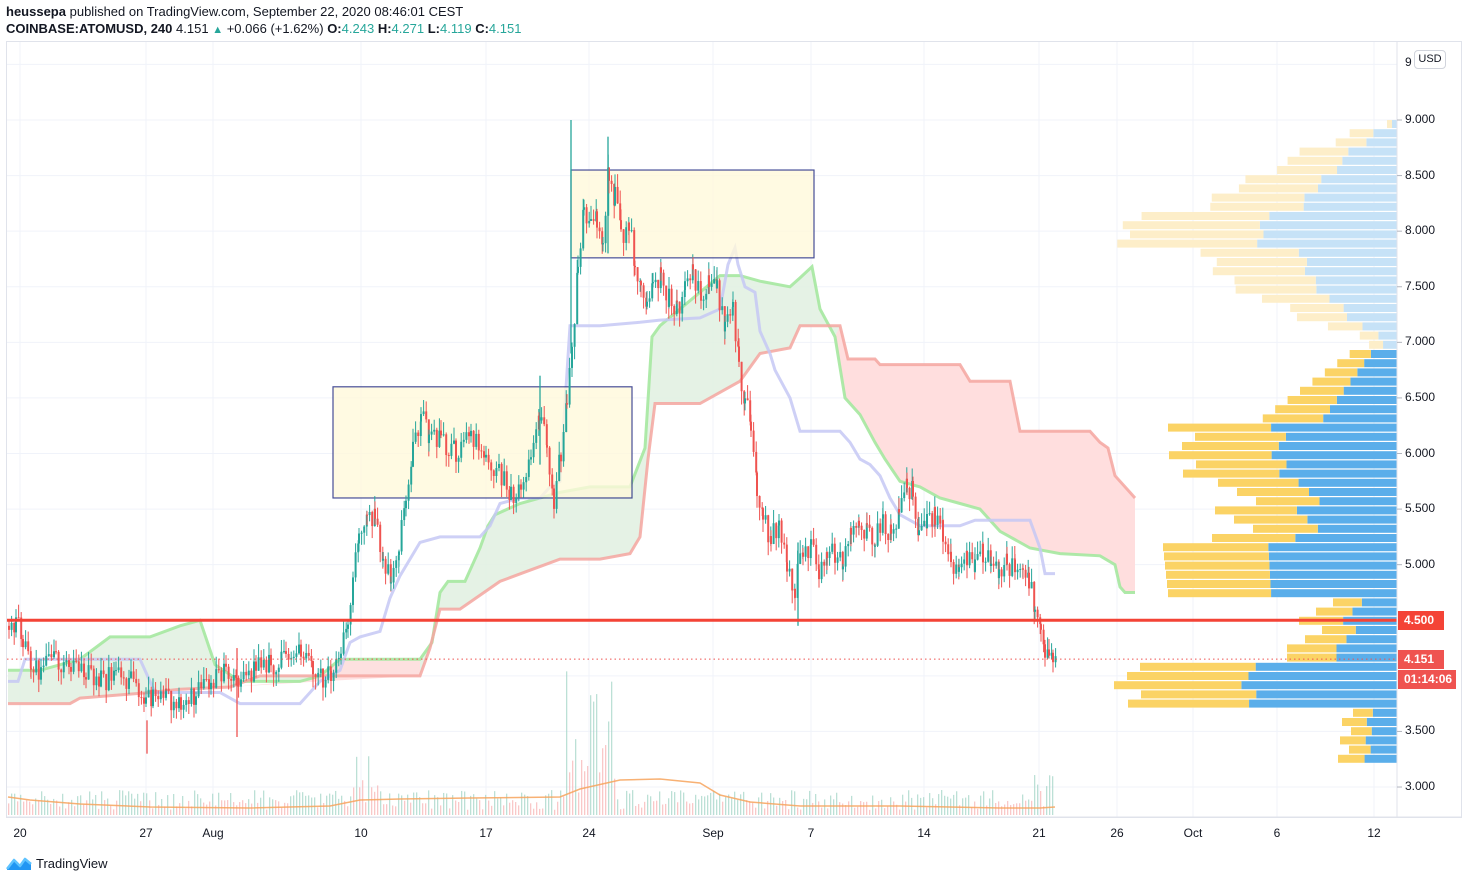 The image size is (1468, 883). Describe the element at coordinates (1277, 833) in the screenshot. I see `time-tick-label: 6` at that location.